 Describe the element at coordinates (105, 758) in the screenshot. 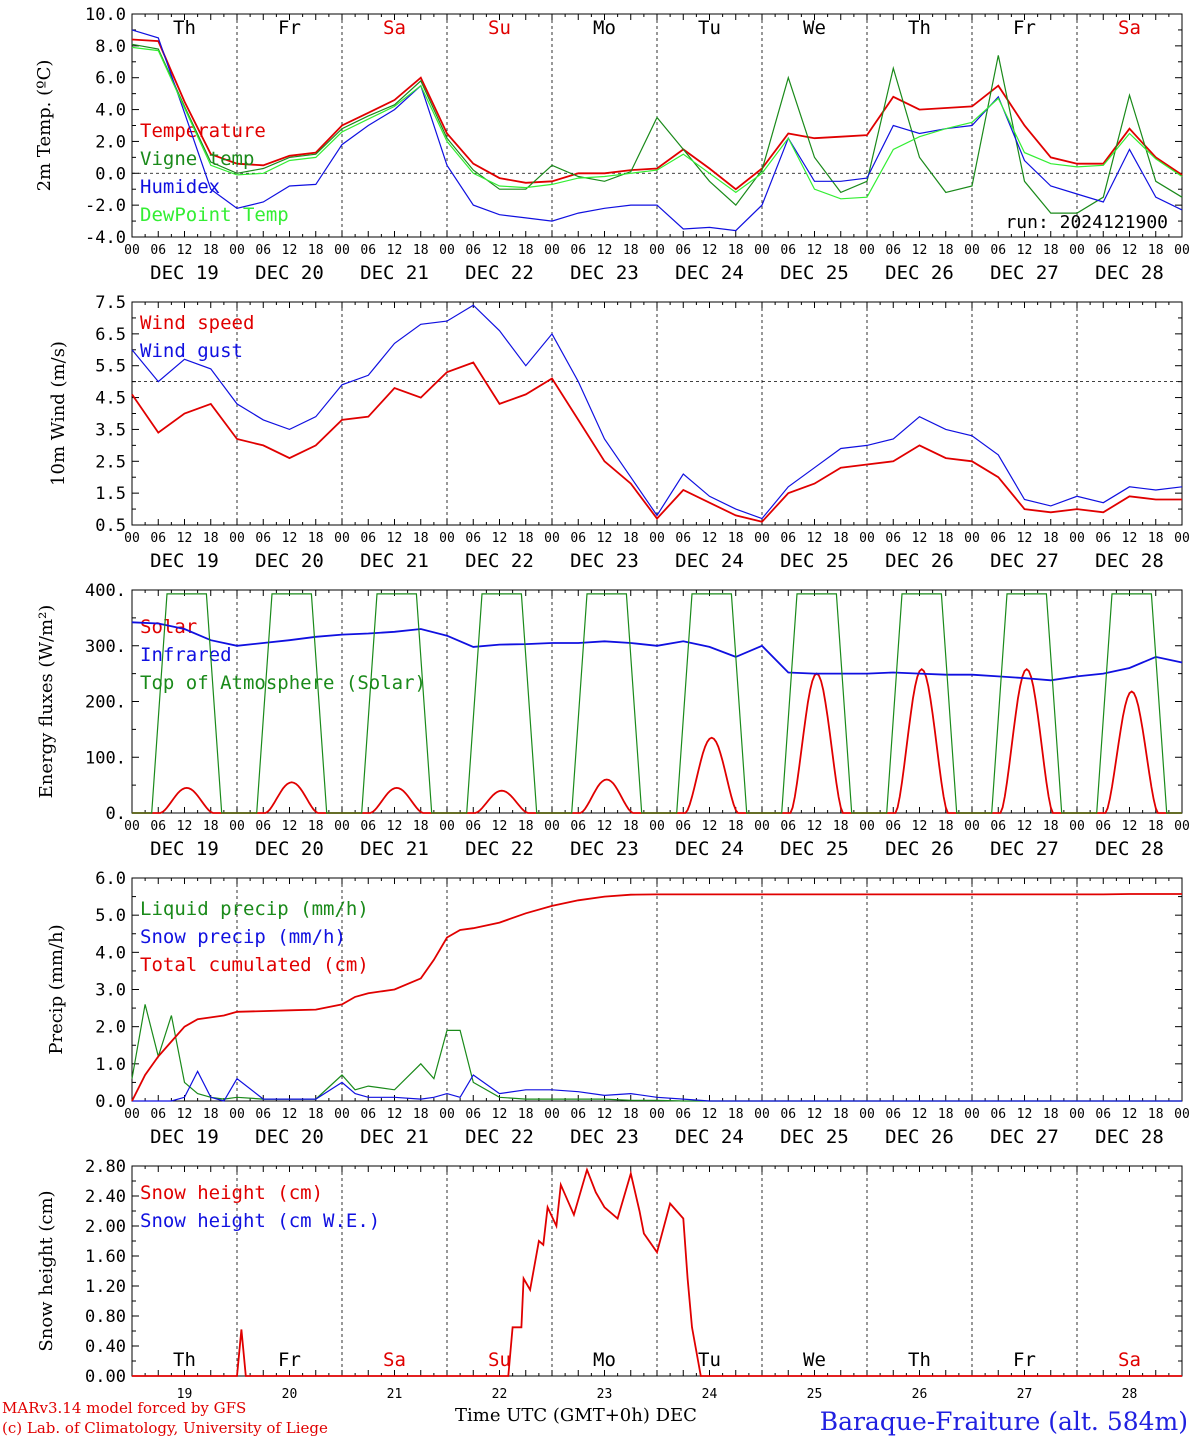

I see `y-tick-label: 100.` at that location.